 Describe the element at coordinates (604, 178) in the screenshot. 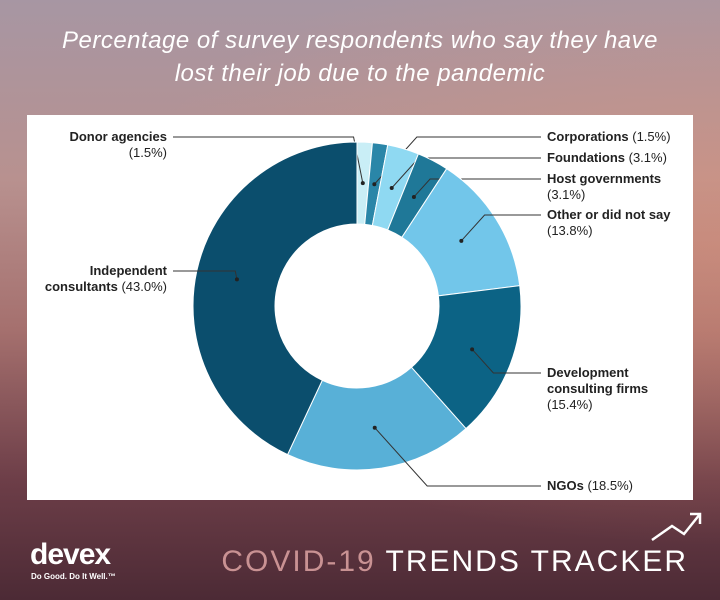

I see `slice-name: Host governments` at that location.